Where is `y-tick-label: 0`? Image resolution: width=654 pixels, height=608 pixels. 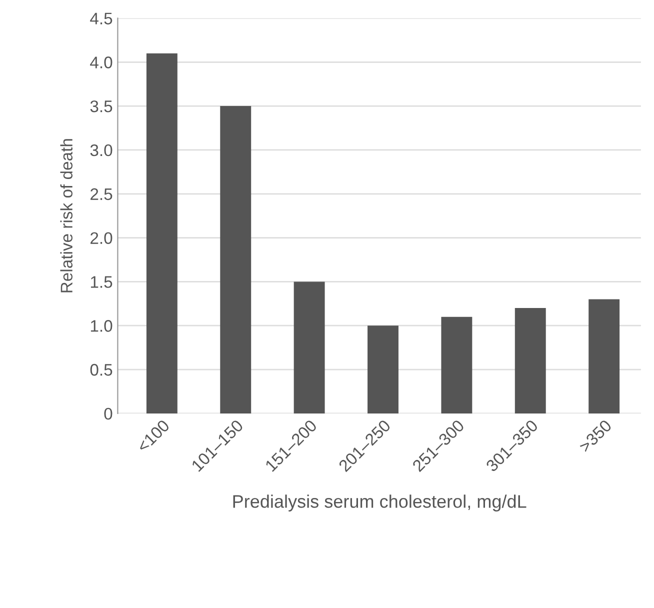
y-tick-label: 0 is located at coordinates (108, 414).